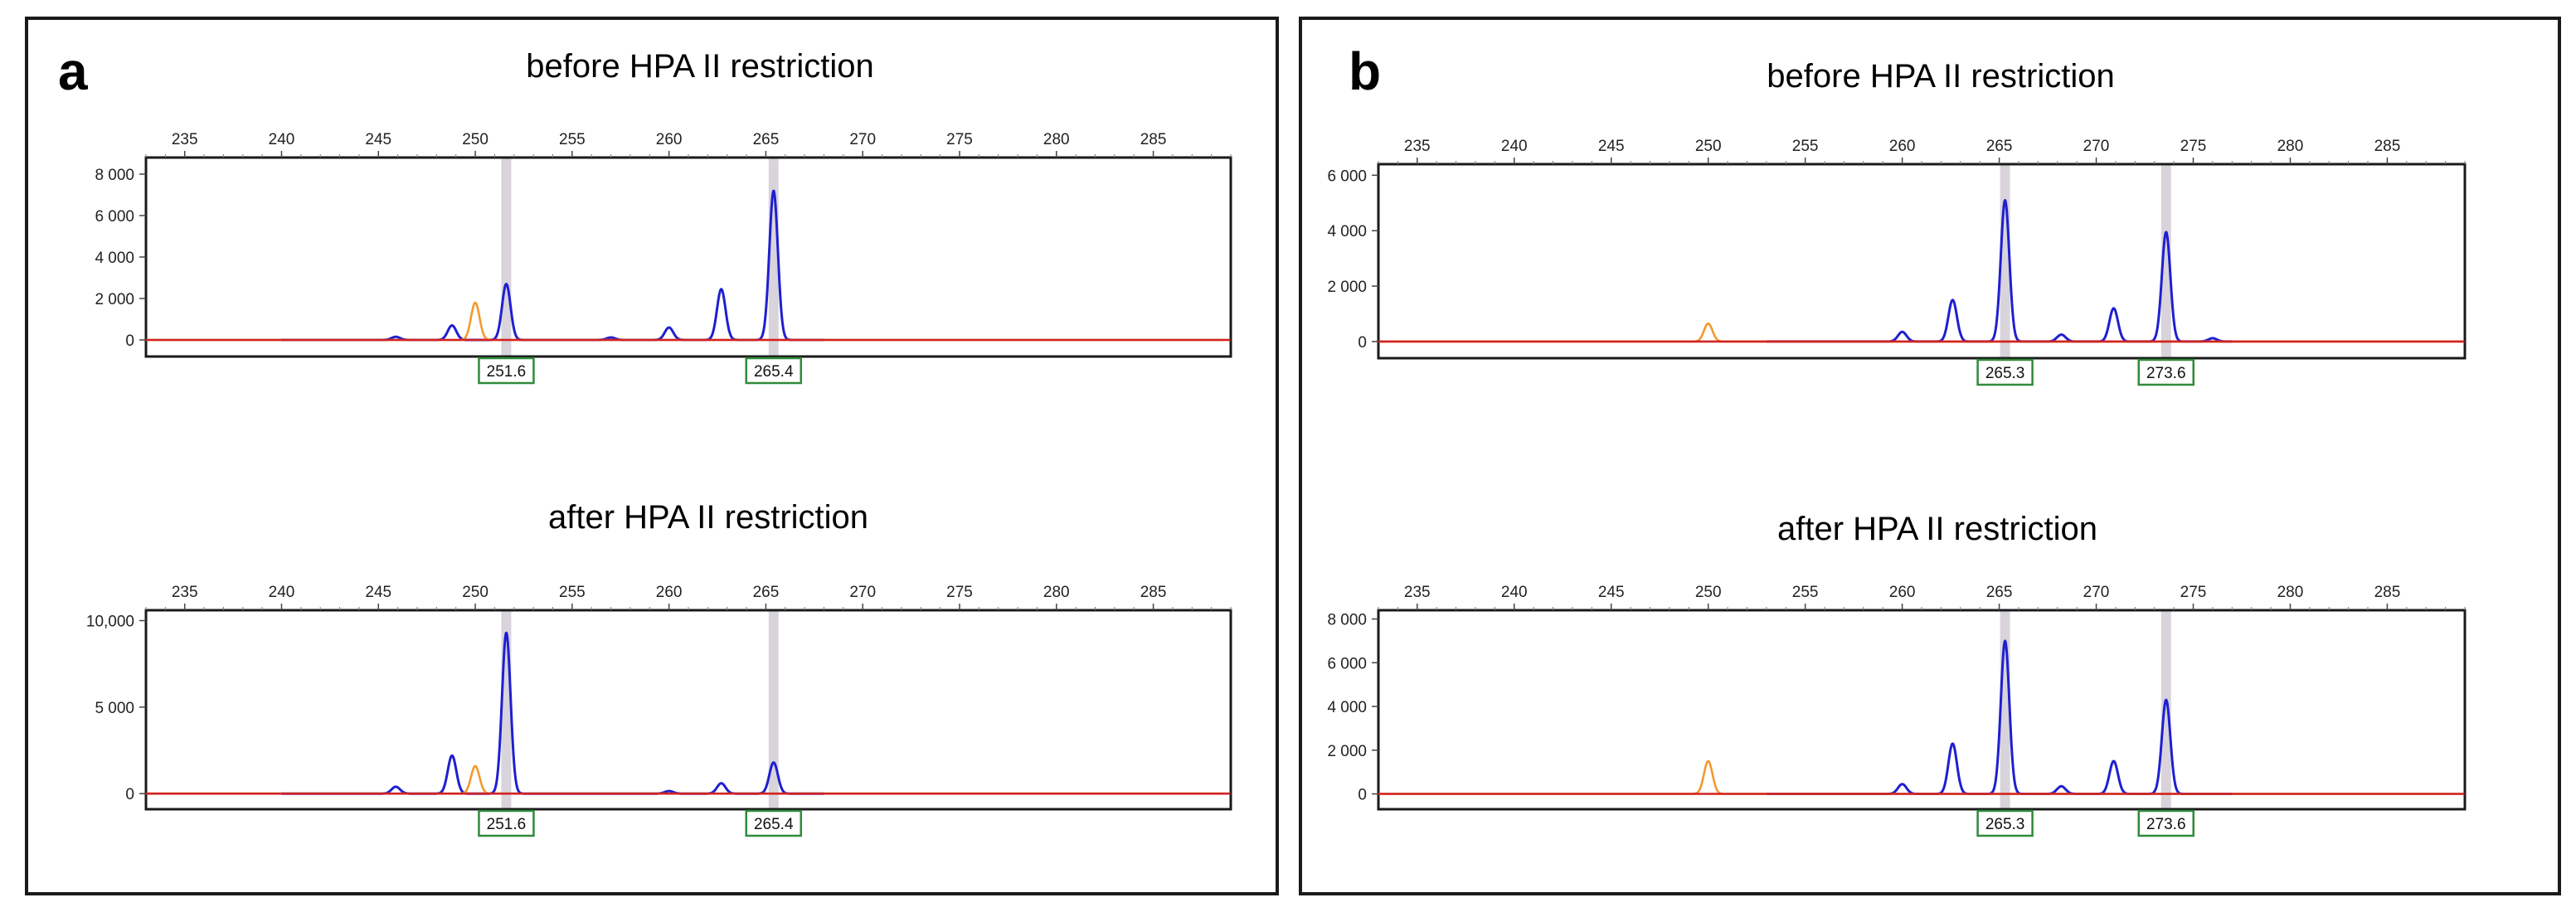 This screenshot has height=917, width=2576. Describe the element at coordinates (1365, 71) in the screenshot. I see `panel-letter: b` at that location.